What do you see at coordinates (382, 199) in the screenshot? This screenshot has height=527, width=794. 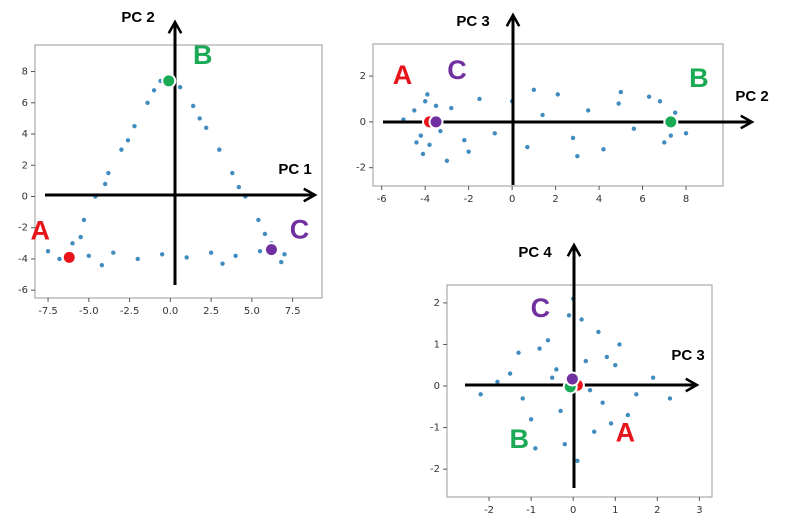 I see `x-tick-label: -6` at bounding box center [382, 199].